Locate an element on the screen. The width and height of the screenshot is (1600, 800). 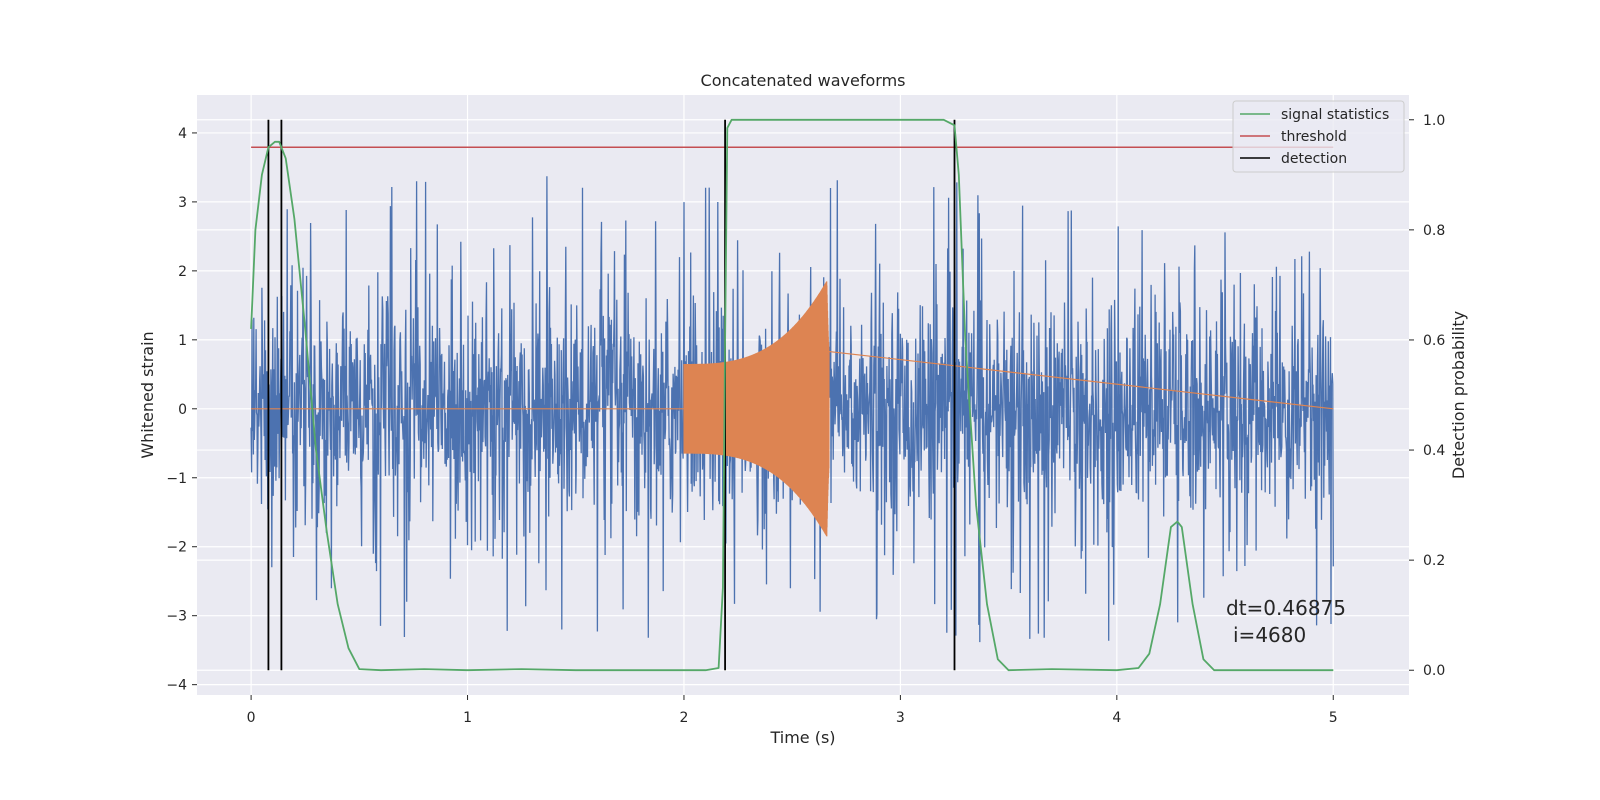
y-tick-label: 0 is located at coordinates (182, 410).